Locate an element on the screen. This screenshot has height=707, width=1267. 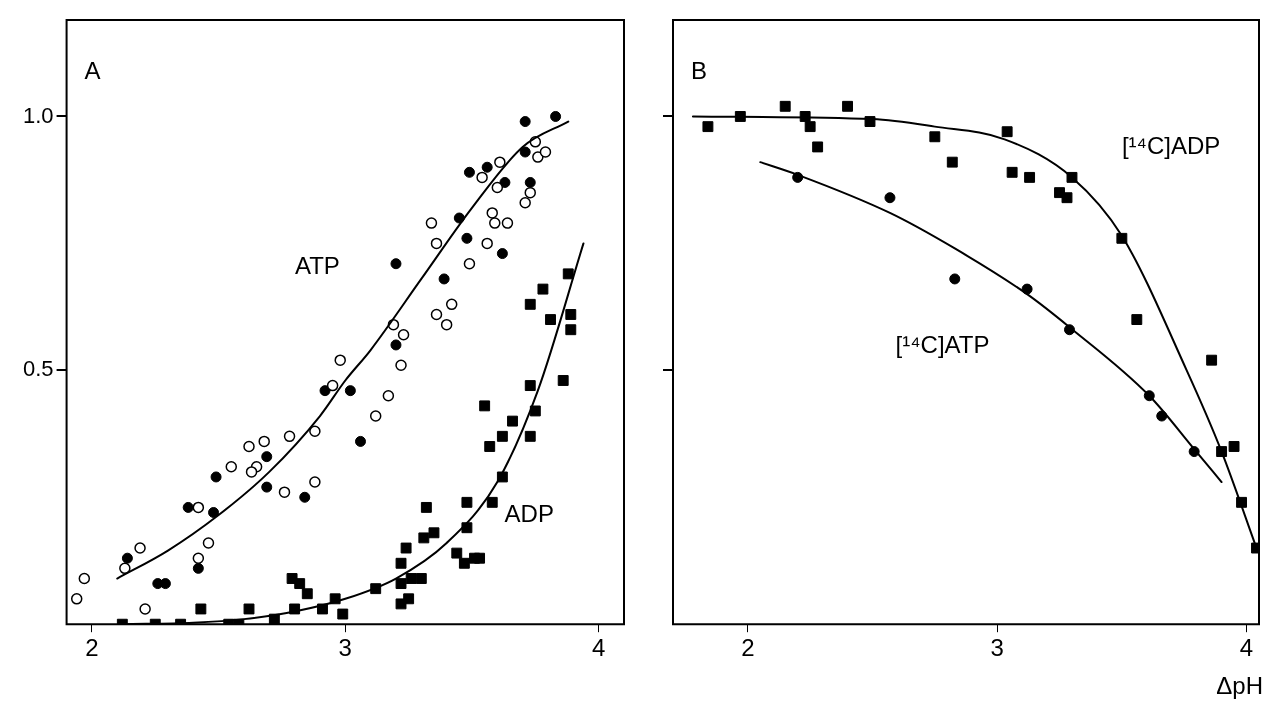
text: B is located at coordinates (699, 70).